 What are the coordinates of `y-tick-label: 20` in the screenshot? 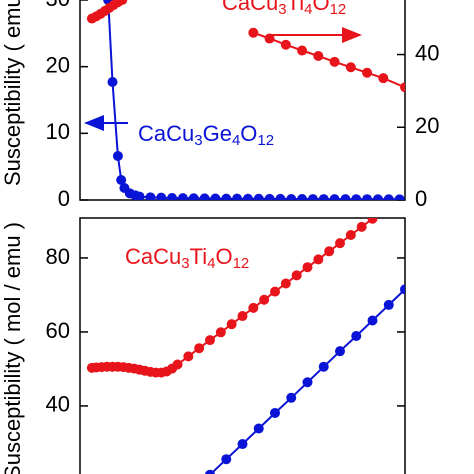 It's located at (58, 64).